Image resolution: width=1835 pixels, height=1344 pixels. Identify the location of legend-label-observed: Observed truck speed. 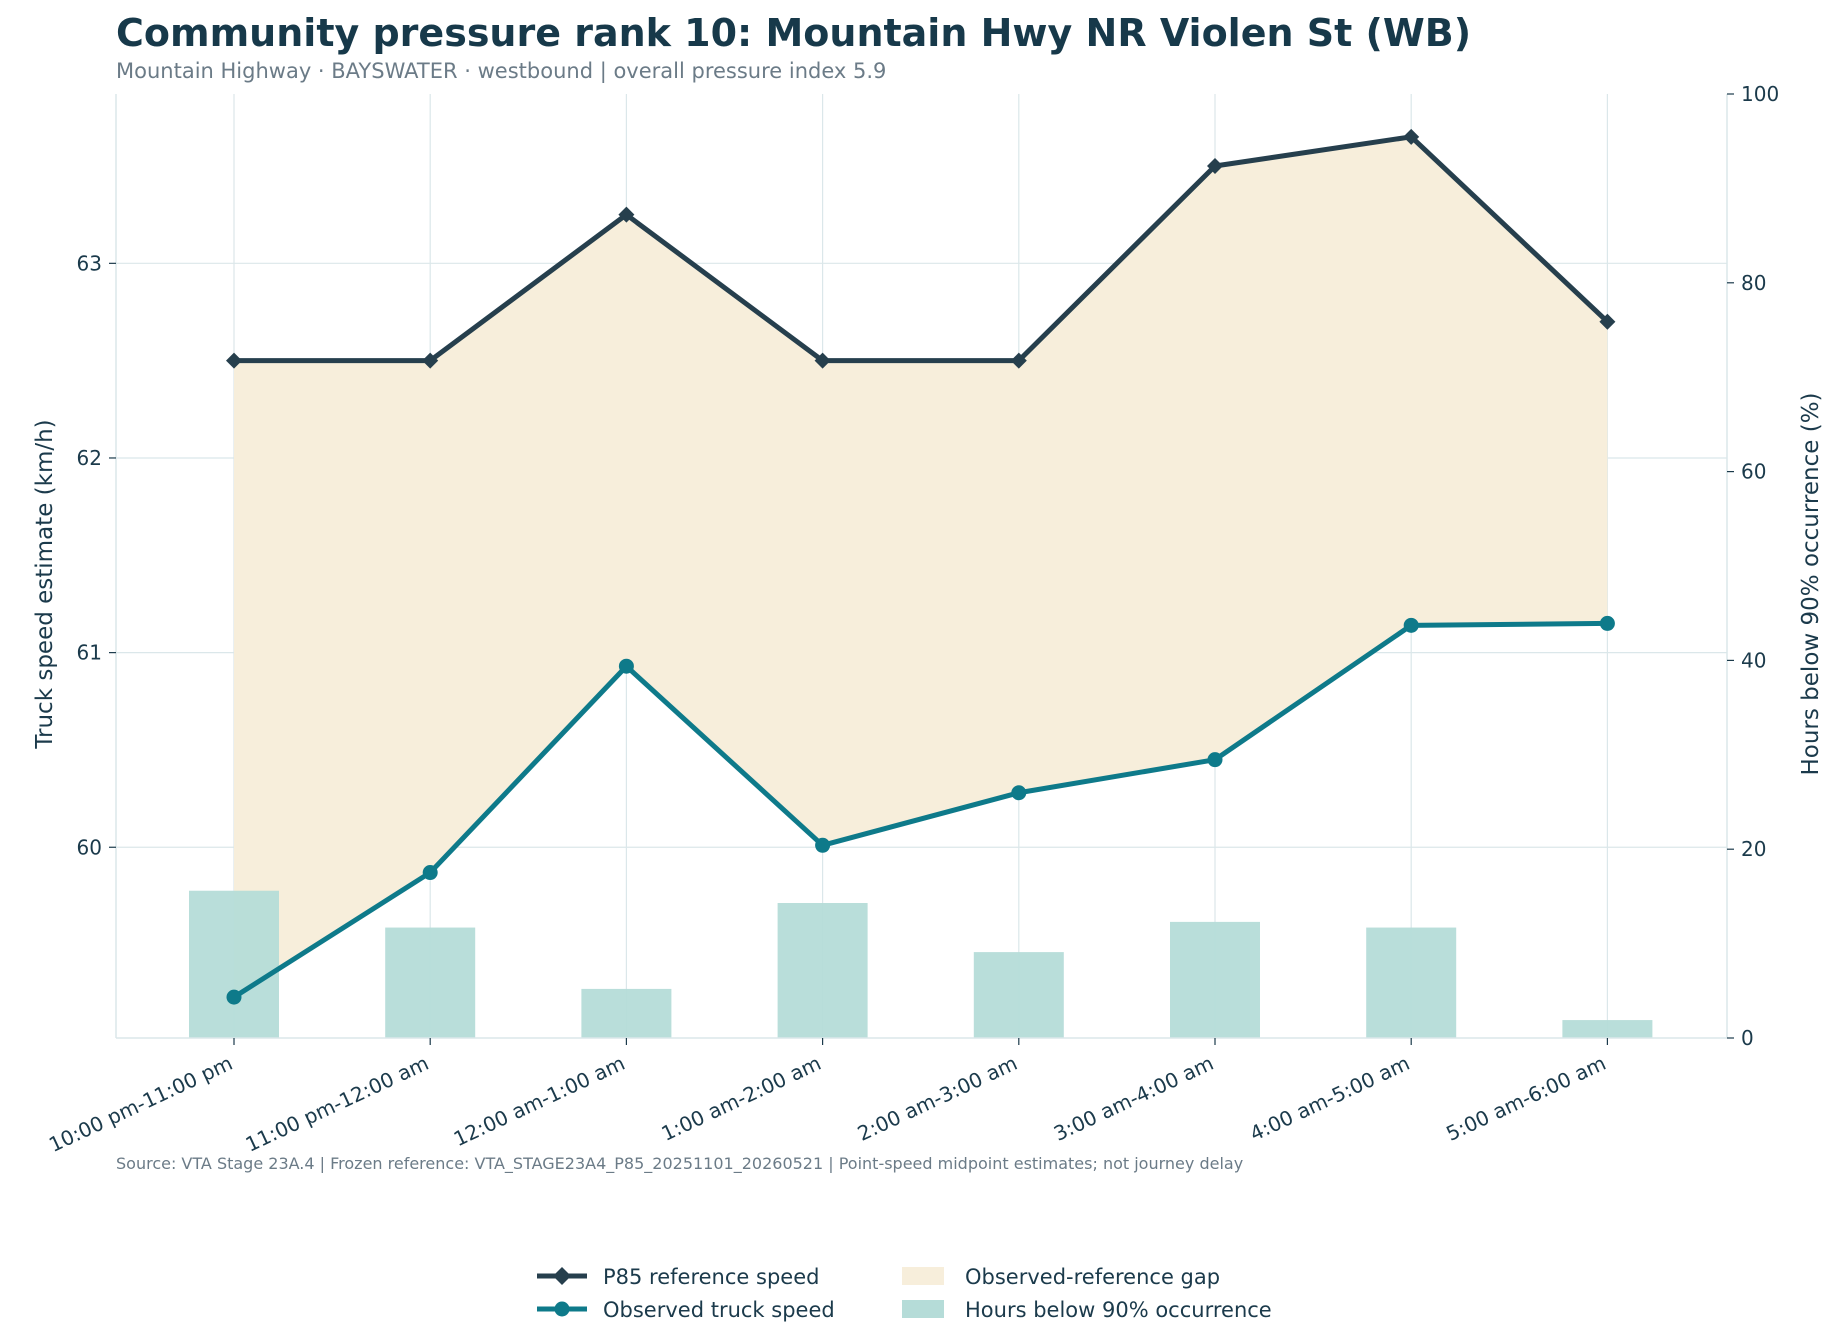
(719, 1310).